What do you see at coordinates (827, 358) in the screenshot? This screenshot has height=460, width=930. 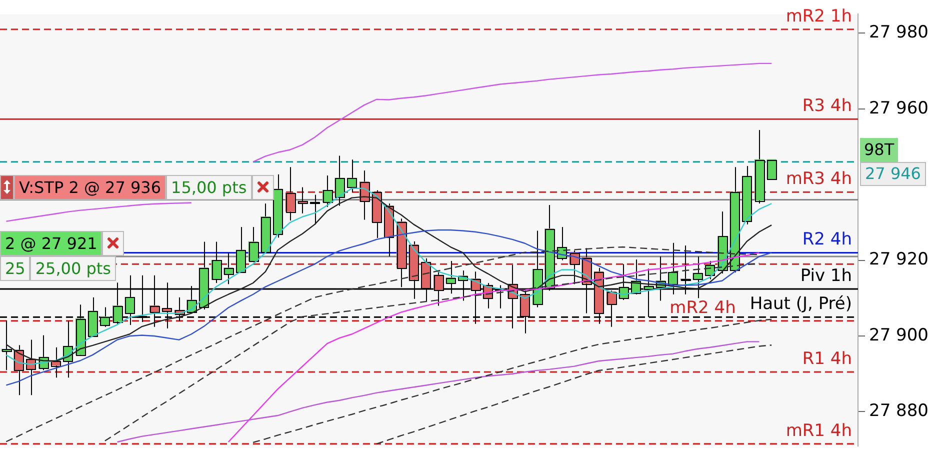 I see `ref-line-label: R1 4h` at bounding box center [827, 358].